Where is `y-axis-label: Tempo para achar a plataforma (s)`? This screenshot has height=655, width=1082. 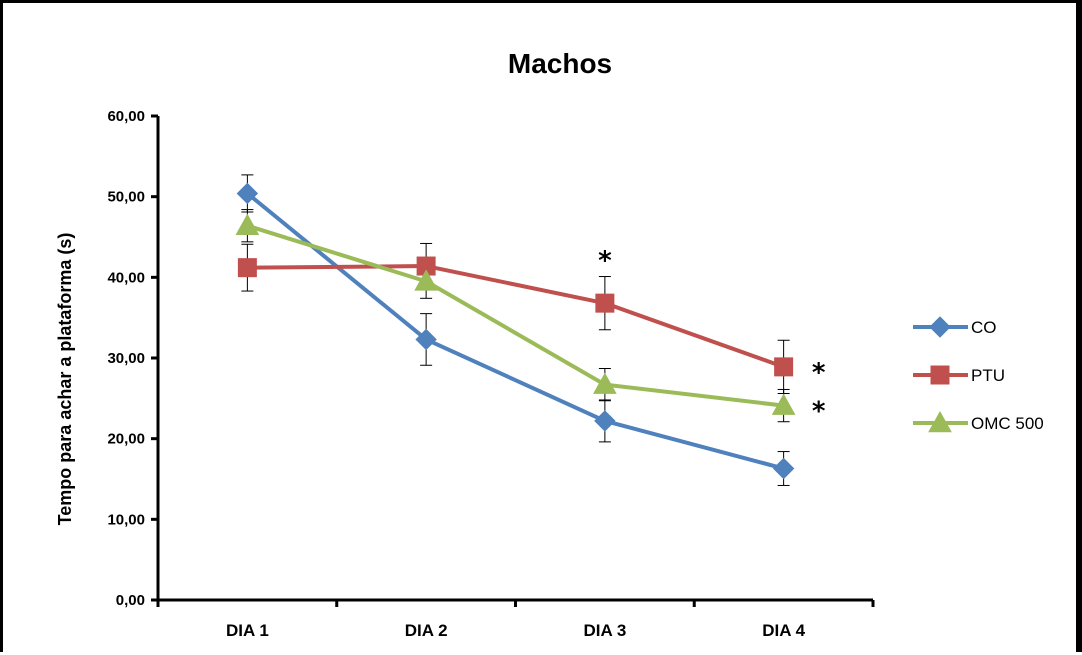
y-axis-label: Tempo para achar a plataforma (s) is located at coordinates (65, 379).